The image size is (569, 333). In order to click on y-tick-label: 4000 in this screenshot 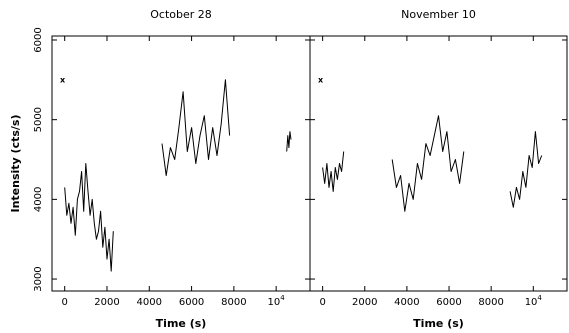, I will do `click(38, 199)`.